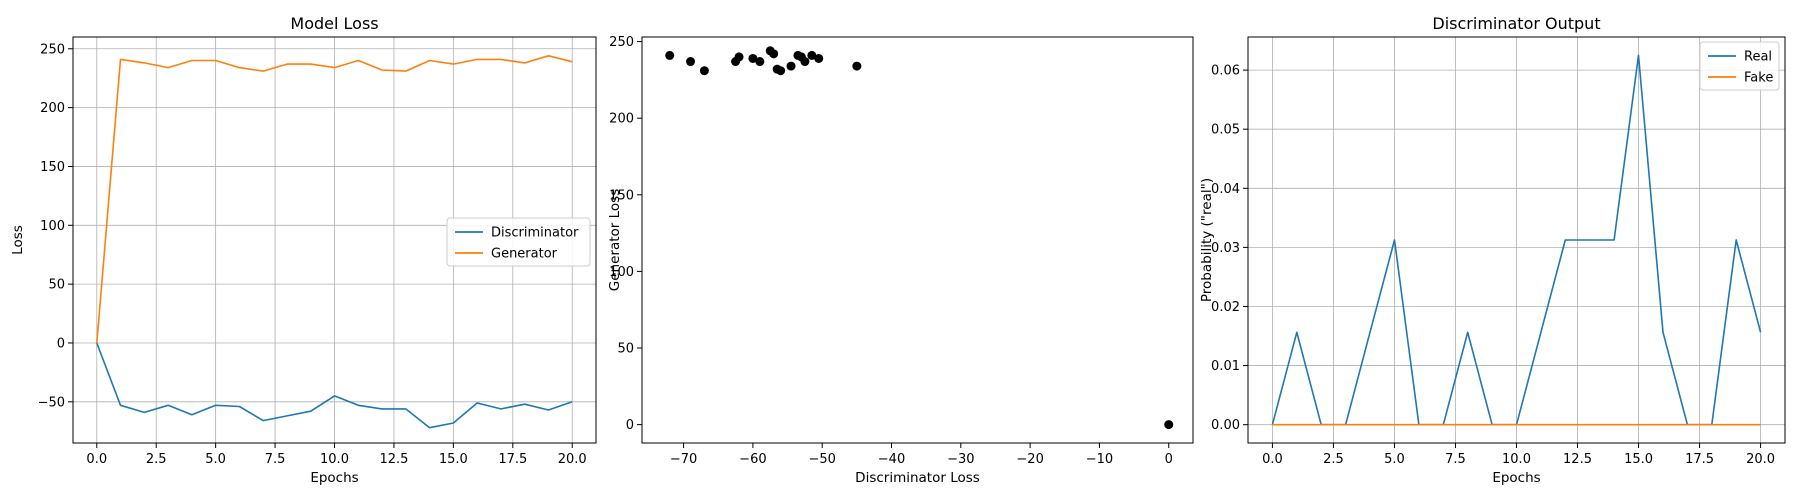 This screenshot has width=1800, height=500. Describe the element at coordinates (752, 459) in the screenshot. I see `x-tick-label: −60` at that location.